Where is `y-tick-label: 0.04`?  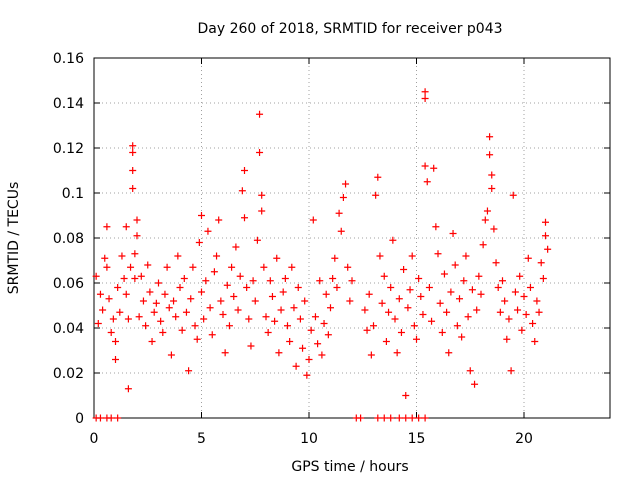
y-tick-label: 0.04 is located at coordinates (68, 329).